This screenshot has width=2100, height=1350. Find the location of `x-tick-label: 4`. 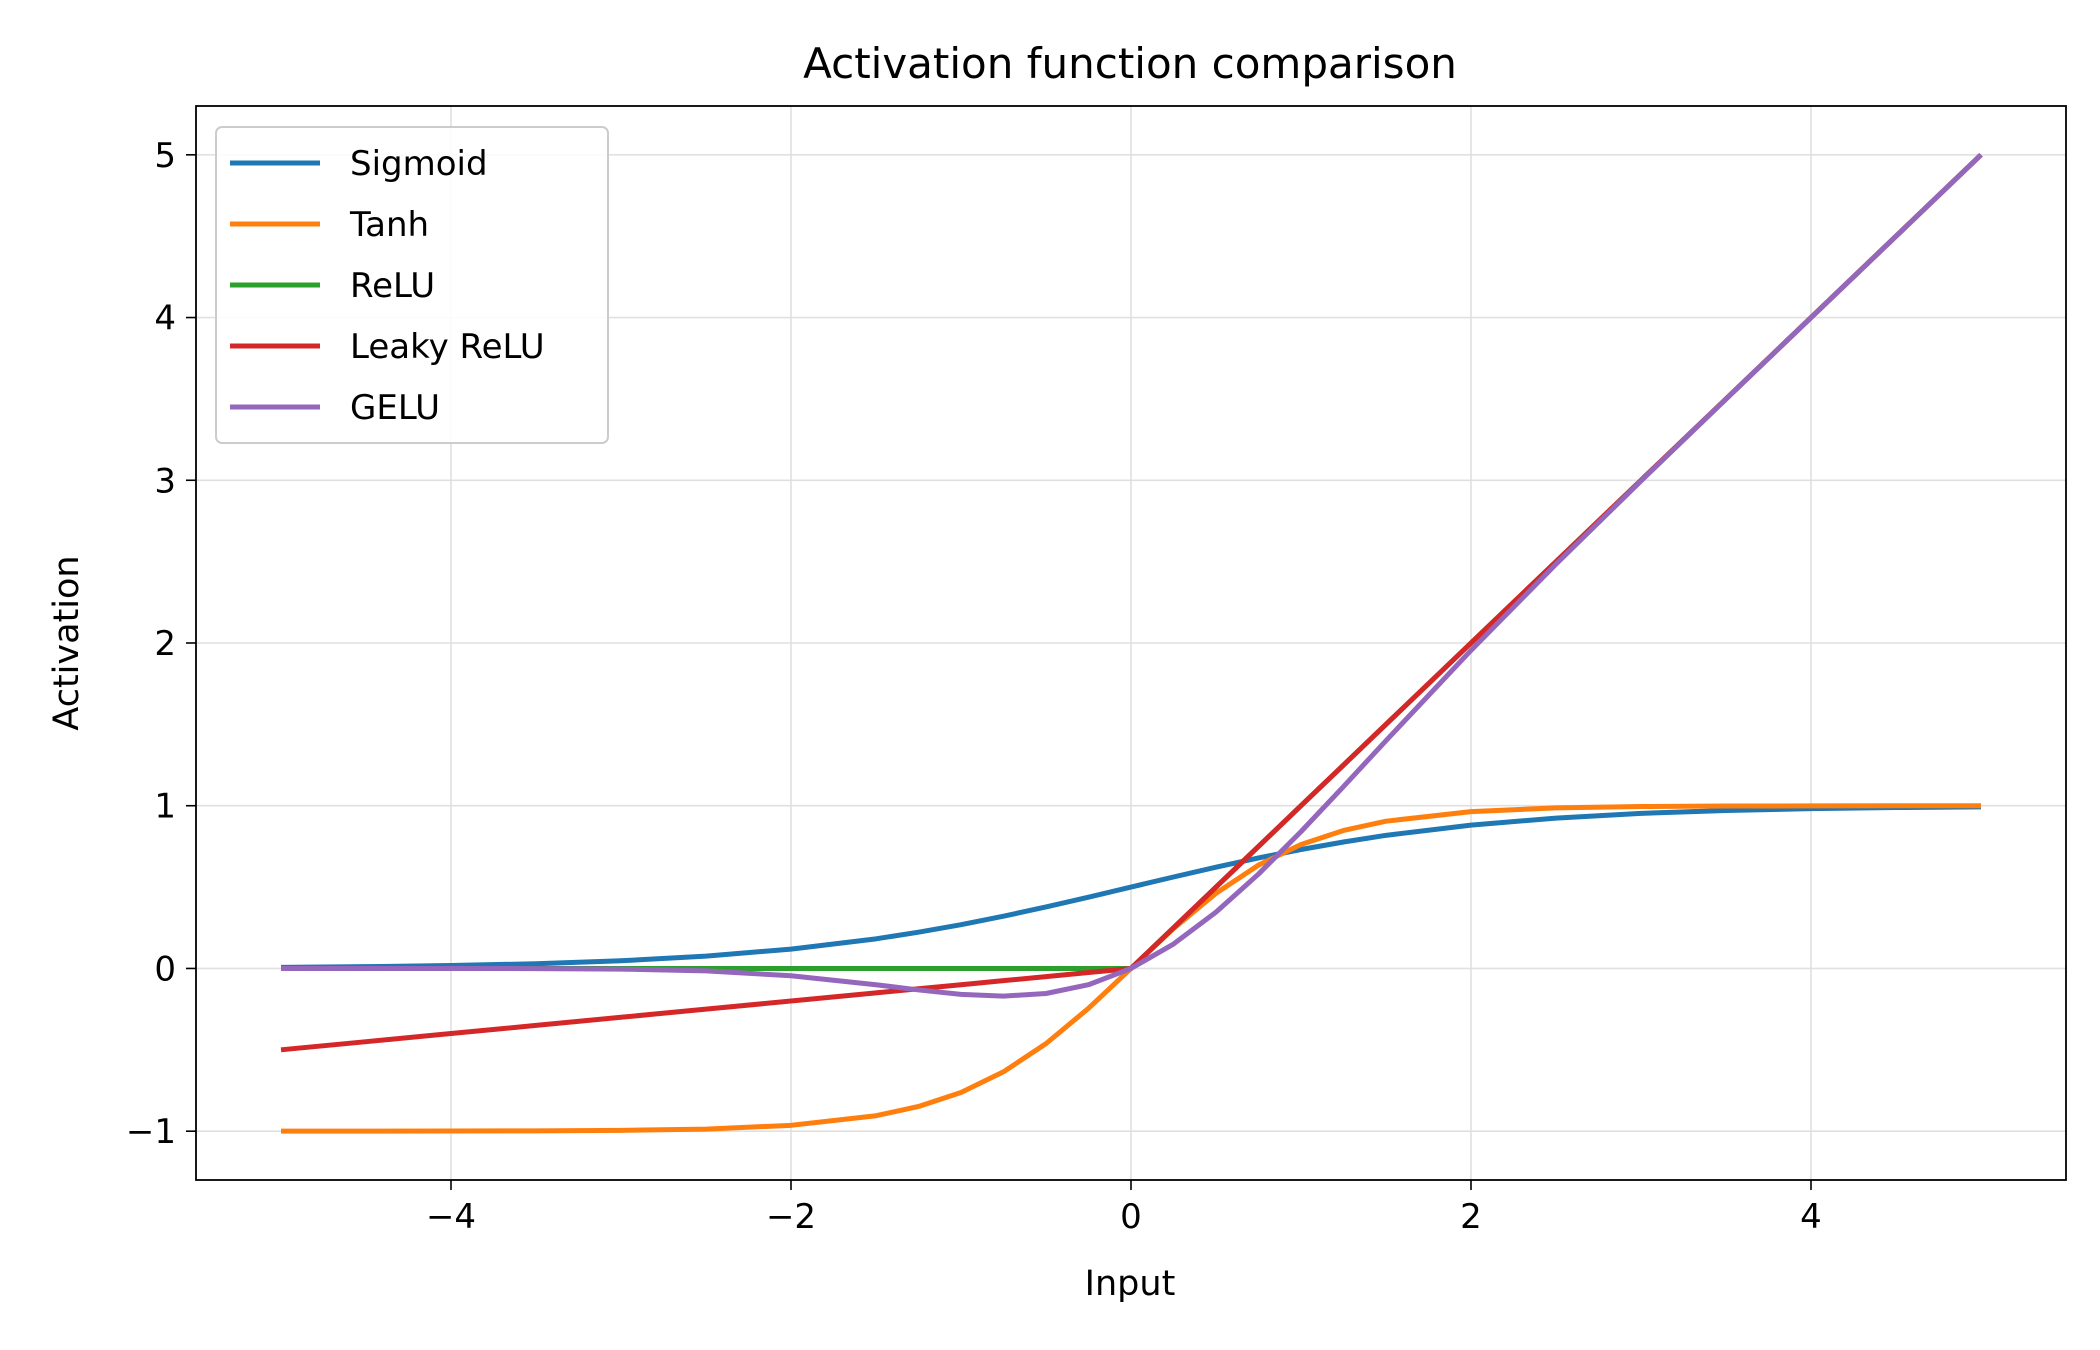

x-tick-label: 4 is located at coordinates (1811, 1217).